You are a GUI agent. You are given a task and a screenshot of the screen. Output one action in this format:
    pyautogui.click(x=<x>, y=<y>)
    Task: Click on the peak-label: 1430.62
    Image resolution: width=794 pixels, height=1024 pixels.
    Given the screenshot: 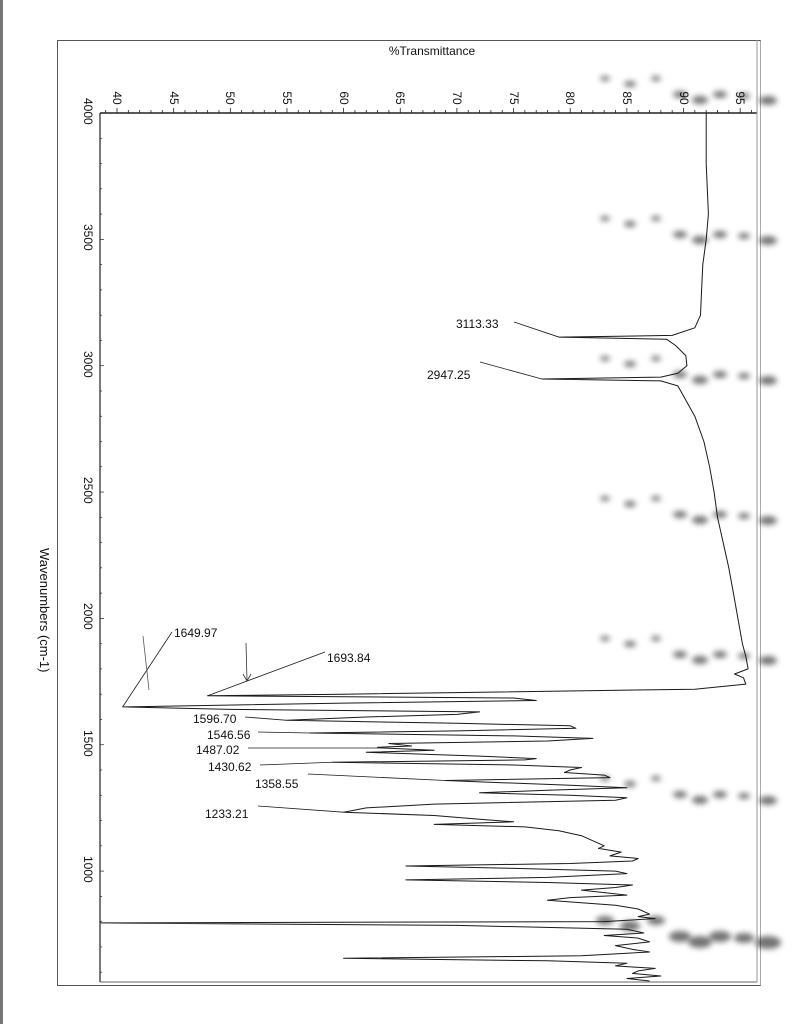 What is the action you would take?
    pyautogui.click(x=230, y=767)
    